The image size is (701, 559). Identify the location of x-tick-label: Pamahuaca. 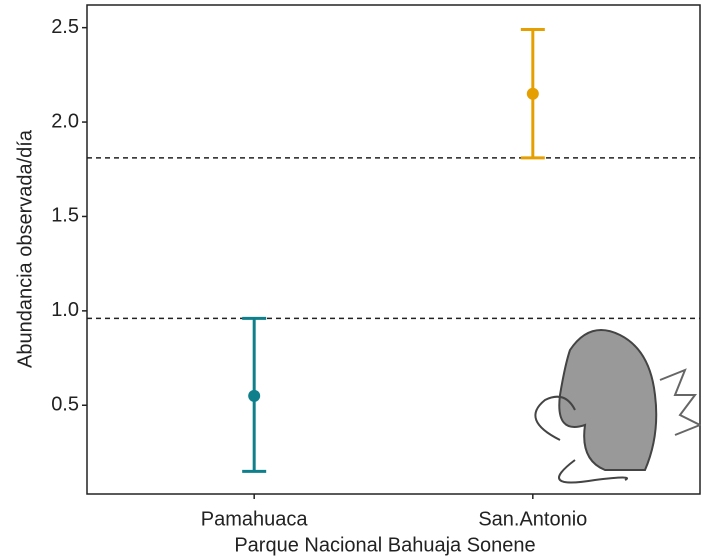
(255, 519).